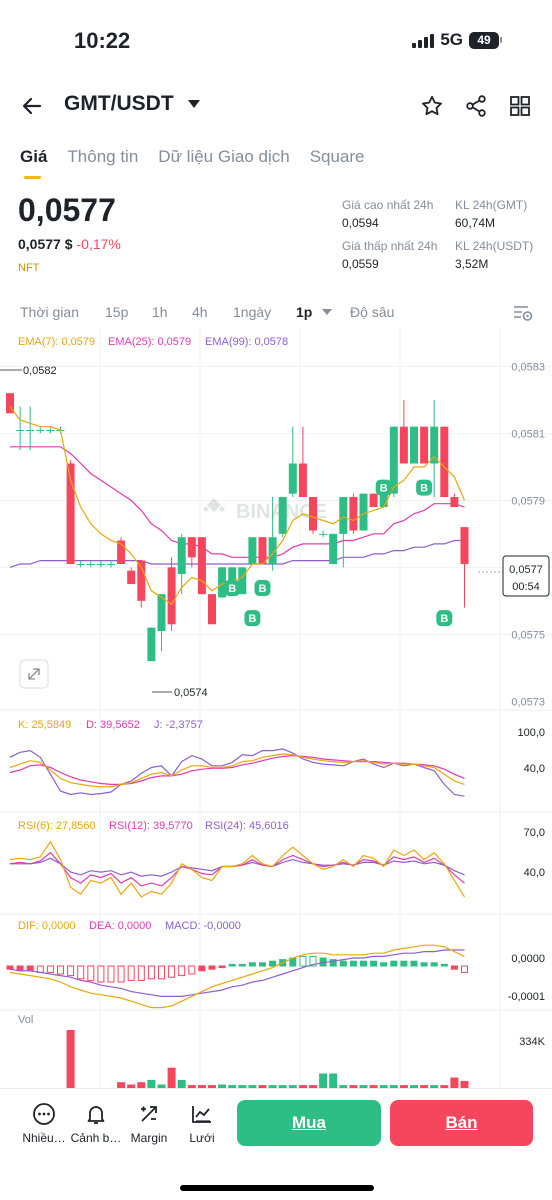 The height and width of the screenshot is (1200, 552). I want to click on macd-tick-neg: -0,0001, so click(526, 997).